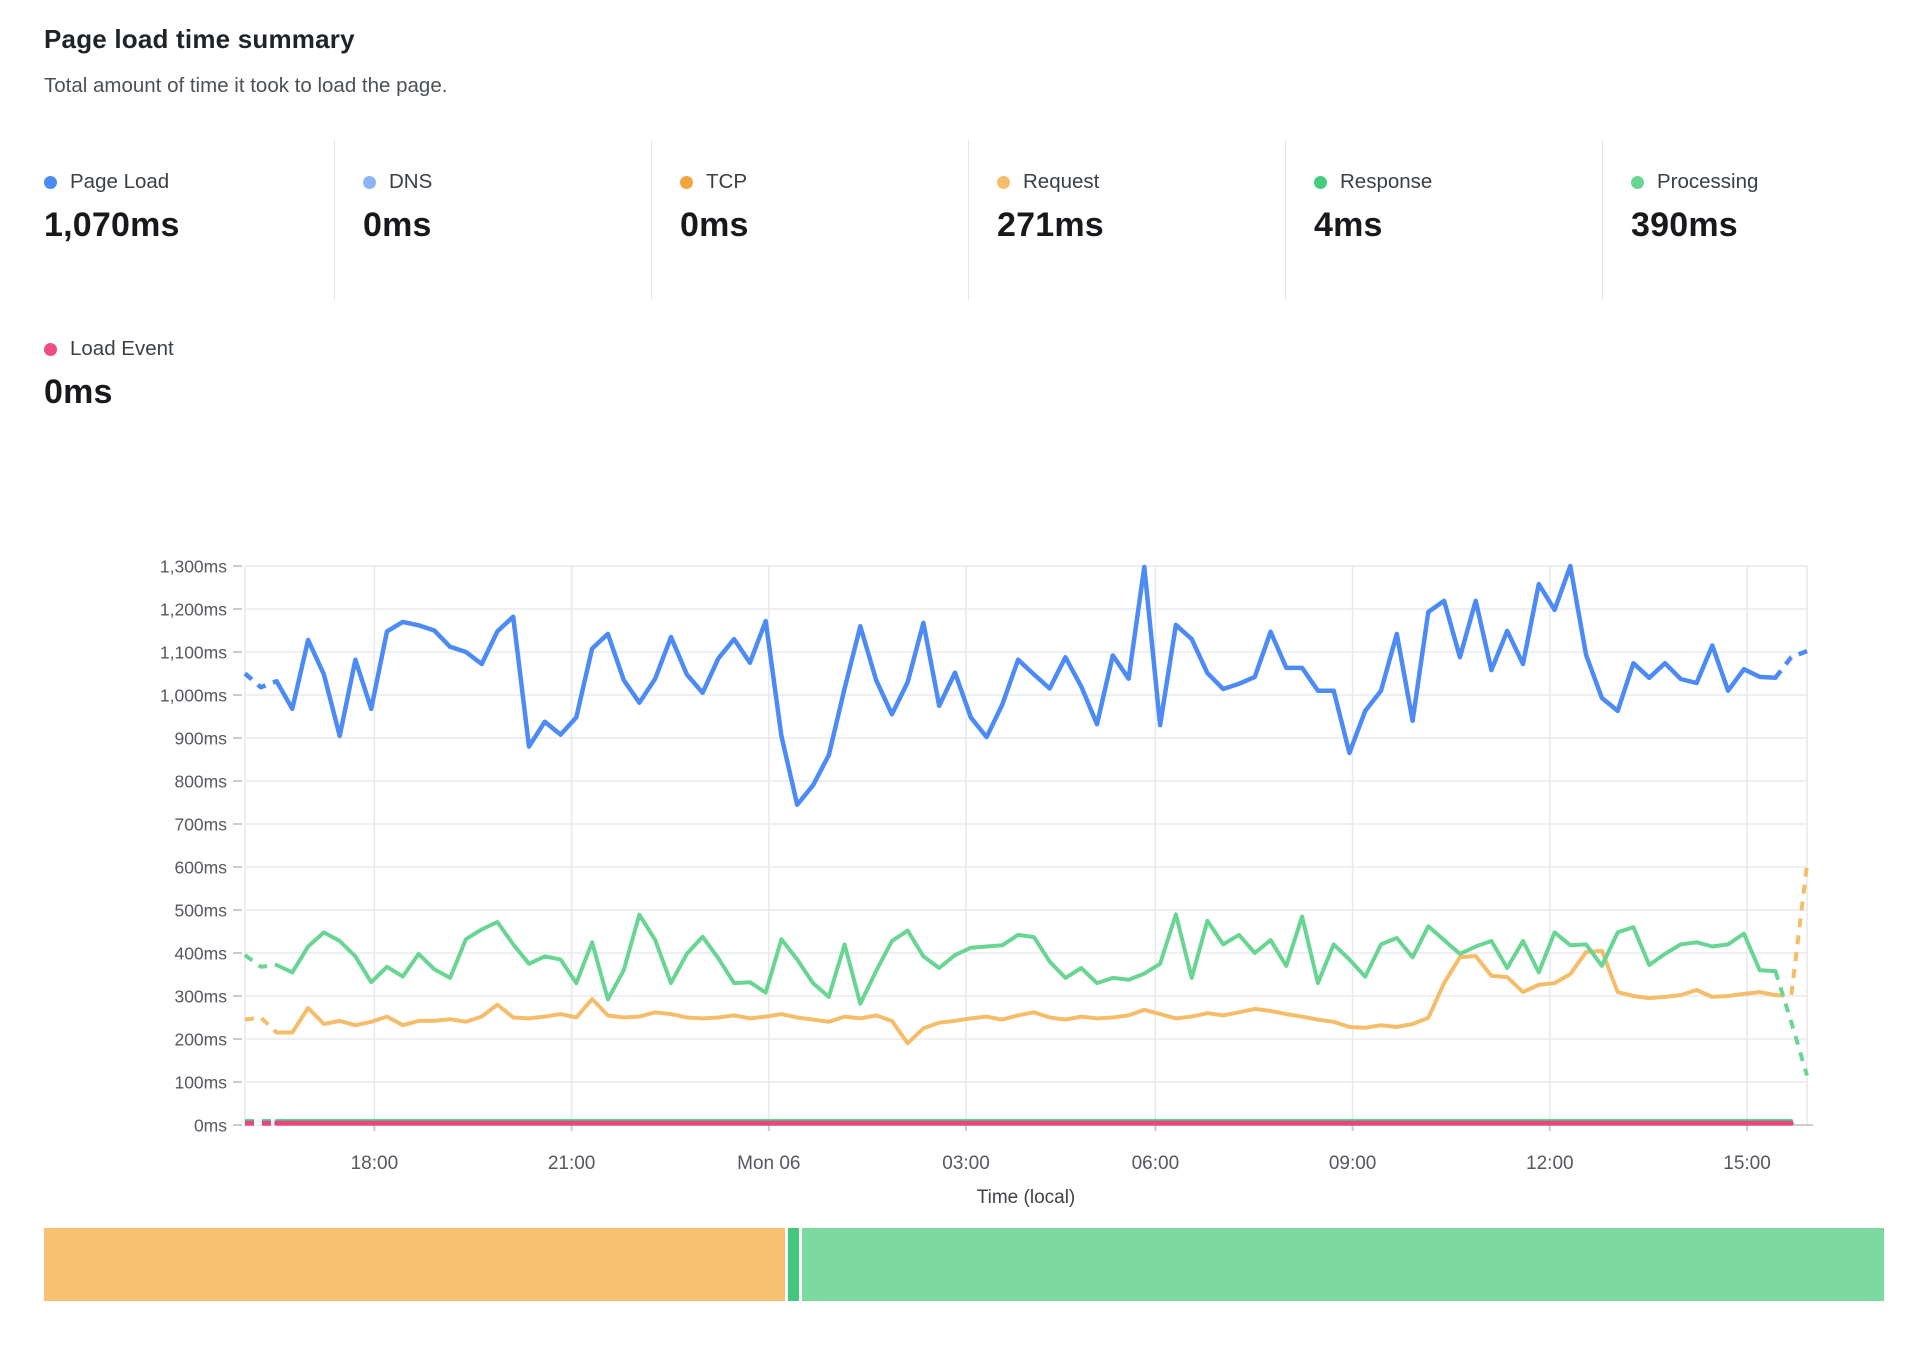 This screenshot has height=1352, width=1910. What do you see at coordinates (199, 39) in the screenshot?
I see `page-title: Page load time summary` at bounding box center [199, 39].